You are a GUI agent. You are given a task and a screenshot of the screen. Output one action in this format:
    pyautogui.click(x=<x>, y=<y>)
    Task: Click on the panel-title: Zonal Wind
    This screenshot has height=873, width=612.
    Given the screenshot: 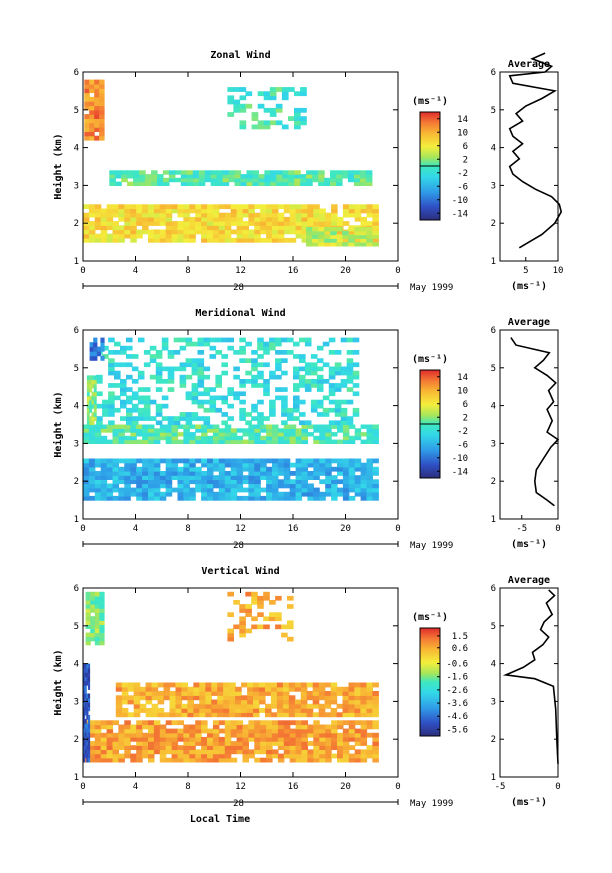 What is the action you would take?
    pyautogui.click(x=240, y=55)
    